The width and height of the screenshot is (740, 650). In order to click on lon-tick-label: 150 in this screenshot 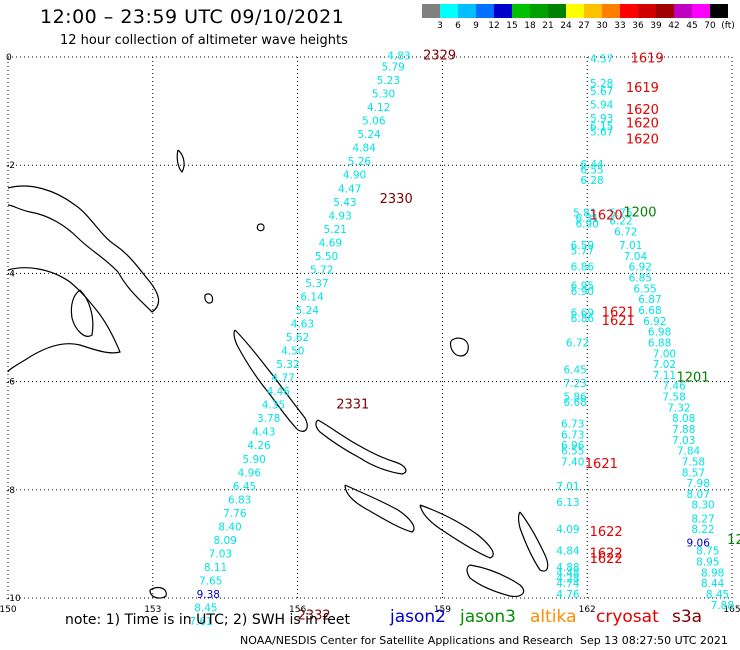, I will do `click(8, 610)`.